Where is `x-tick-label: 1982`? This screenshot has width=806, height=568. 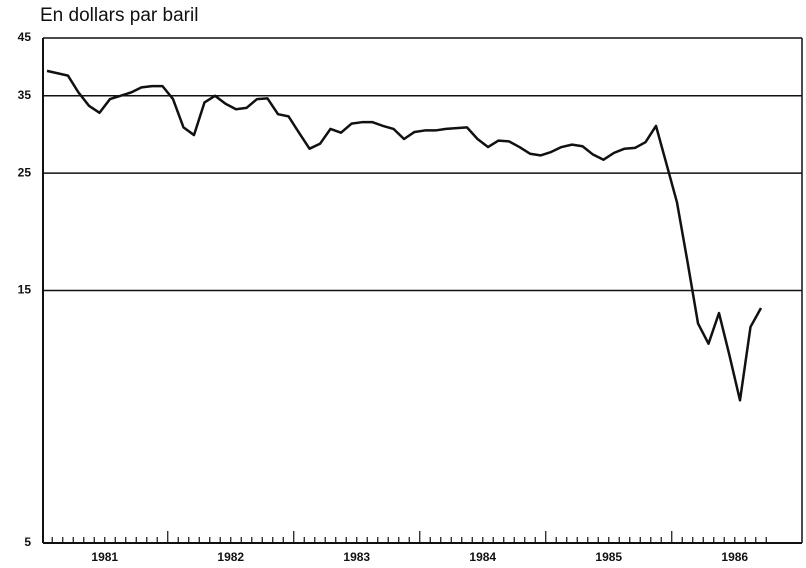
x-tick-label: 1982 is located at coordinates (230, 557).